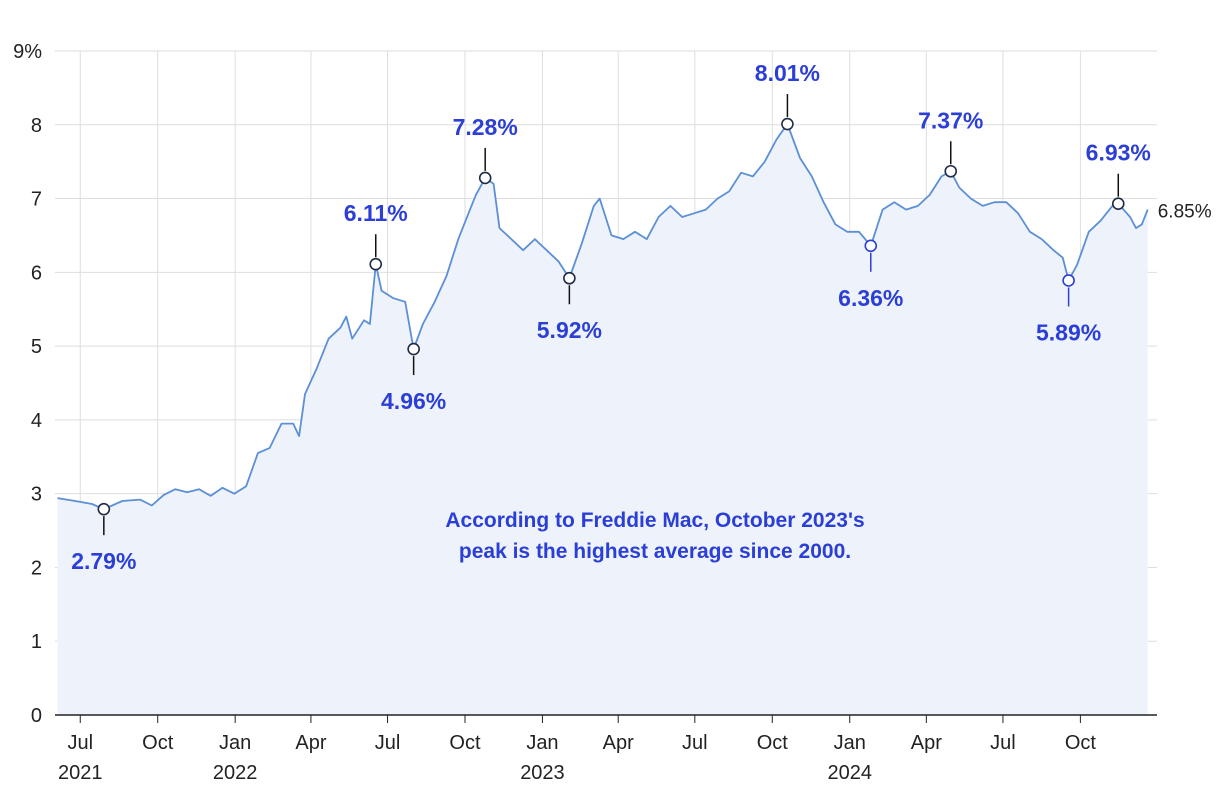  Describe the element at coordinates (27, 52) in the screenshot. I see `y-tick-label: 9%` at that location.